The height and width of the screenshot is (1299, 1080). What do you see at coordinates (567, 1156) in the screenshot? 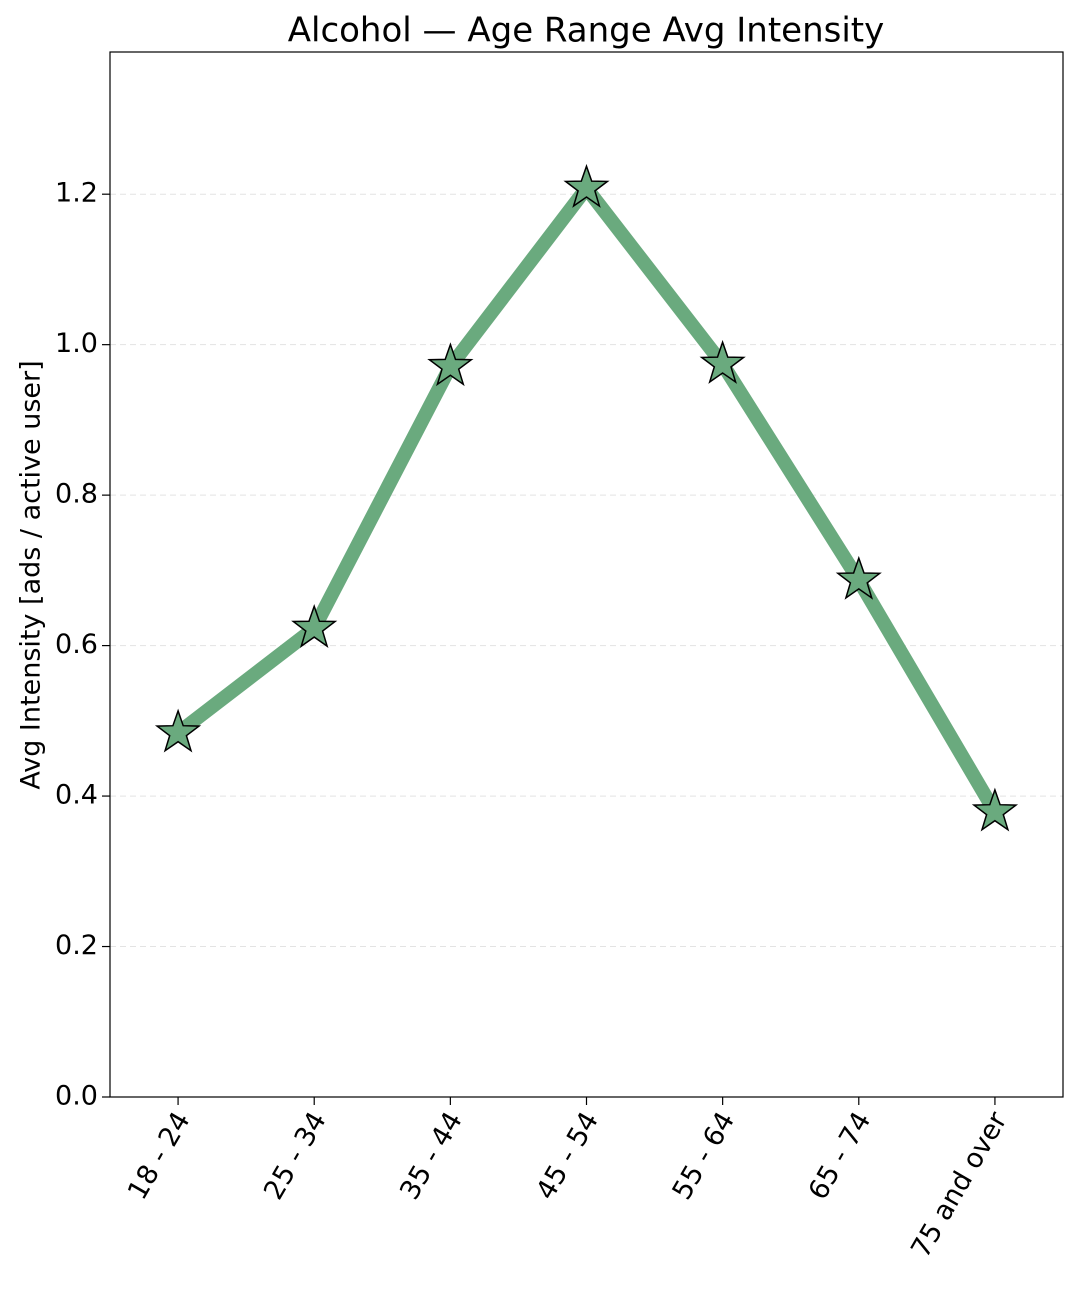
I see `x-tick-label: 45 - 54` at bounding box center [567, 1156].